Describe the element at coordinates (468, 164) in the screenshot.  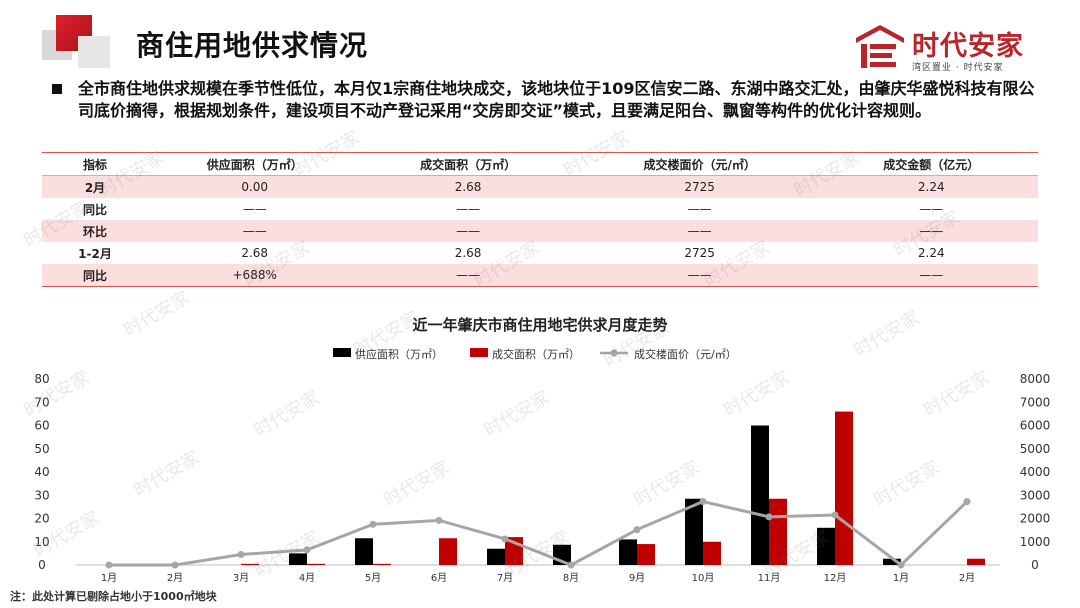
I see `table-header: 成交面积（万㎡）` at that location.